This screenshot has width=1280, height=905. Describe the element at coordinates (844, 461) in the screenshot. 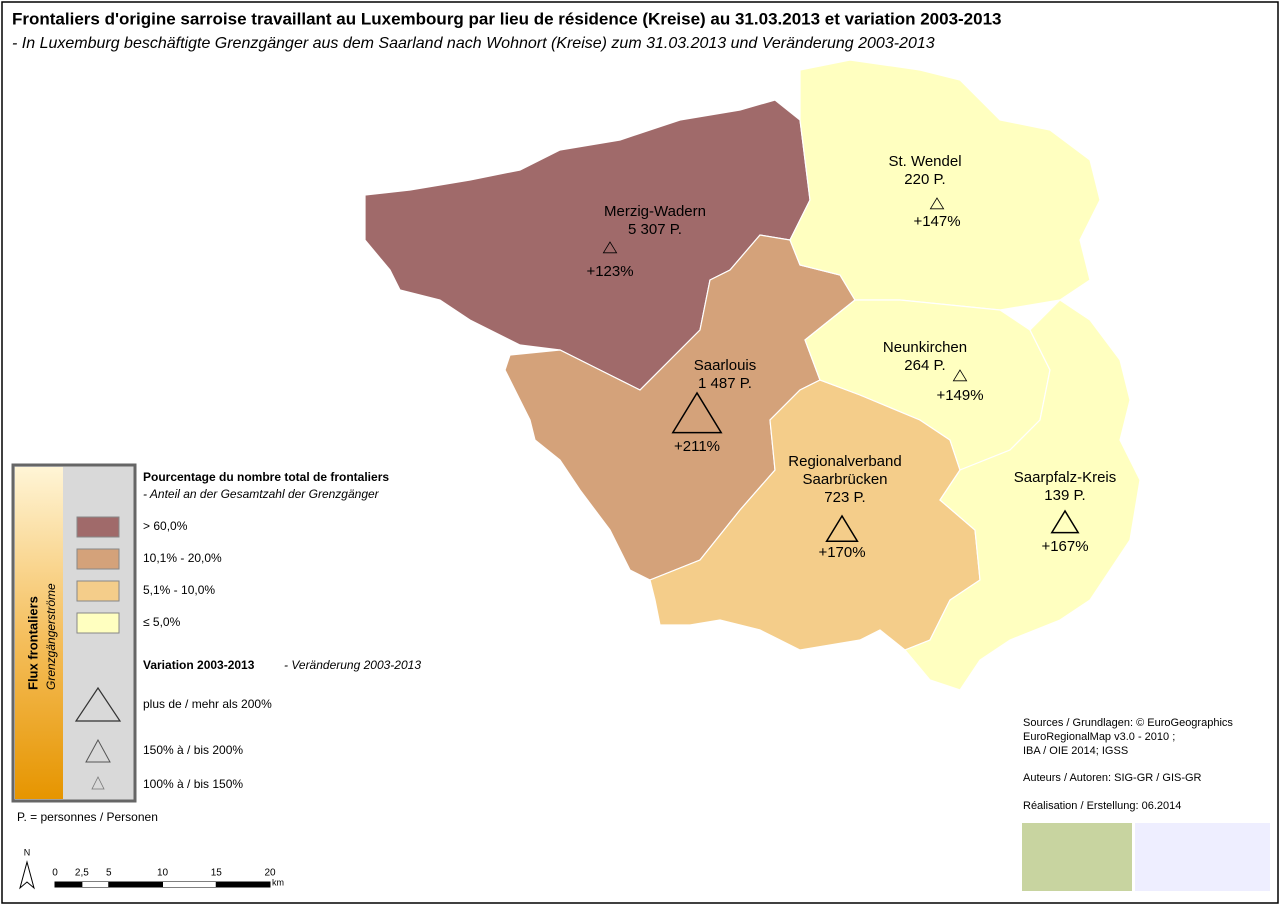

I see `region-name: Regionalverband` at that location.